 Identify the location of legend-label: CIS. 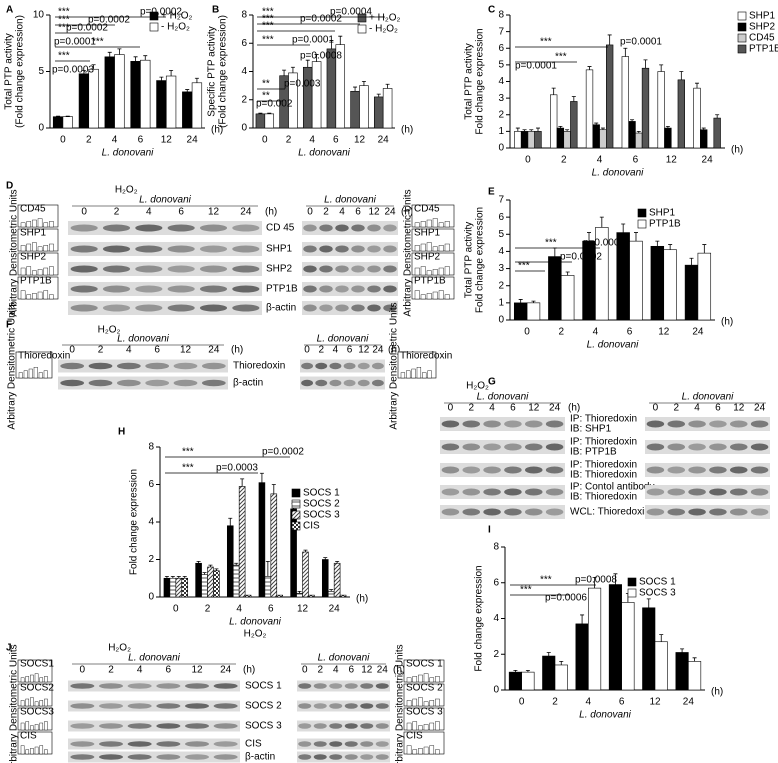
(311, 526).